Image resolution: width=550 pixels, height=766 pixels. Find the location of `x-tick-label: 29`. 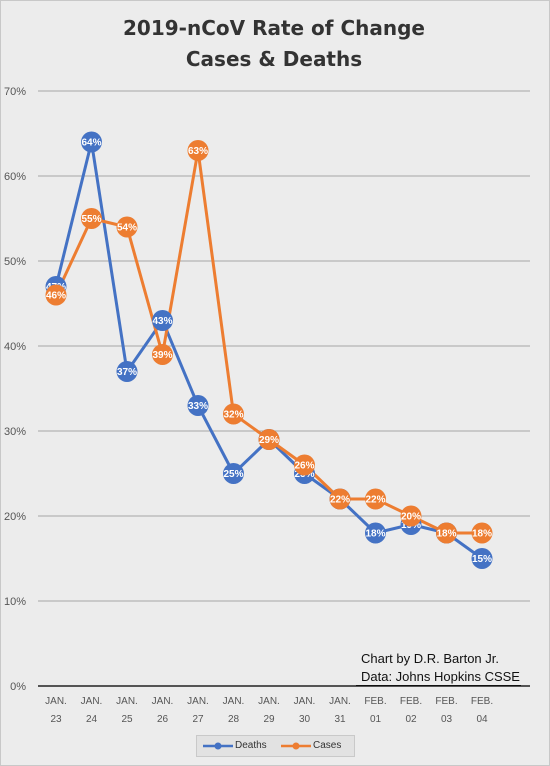

x-tick-label: 29 is located at coordinates (269, 719).